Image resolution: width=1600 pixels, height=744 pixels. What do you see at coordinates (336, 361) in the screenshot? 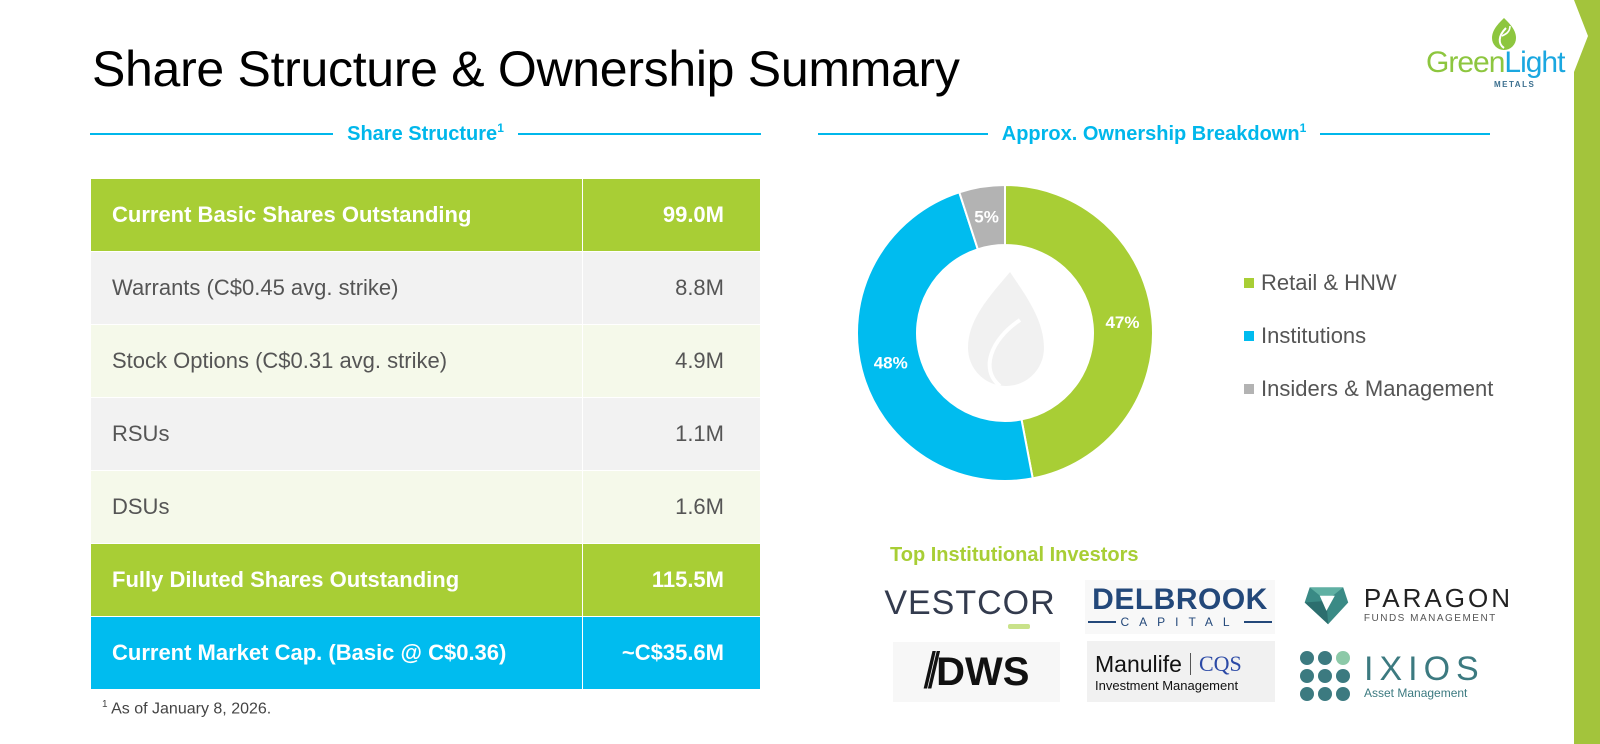
I see `row-label: Stock Options (C$0.31 avg. strike)` at bounding box center [336, 361].